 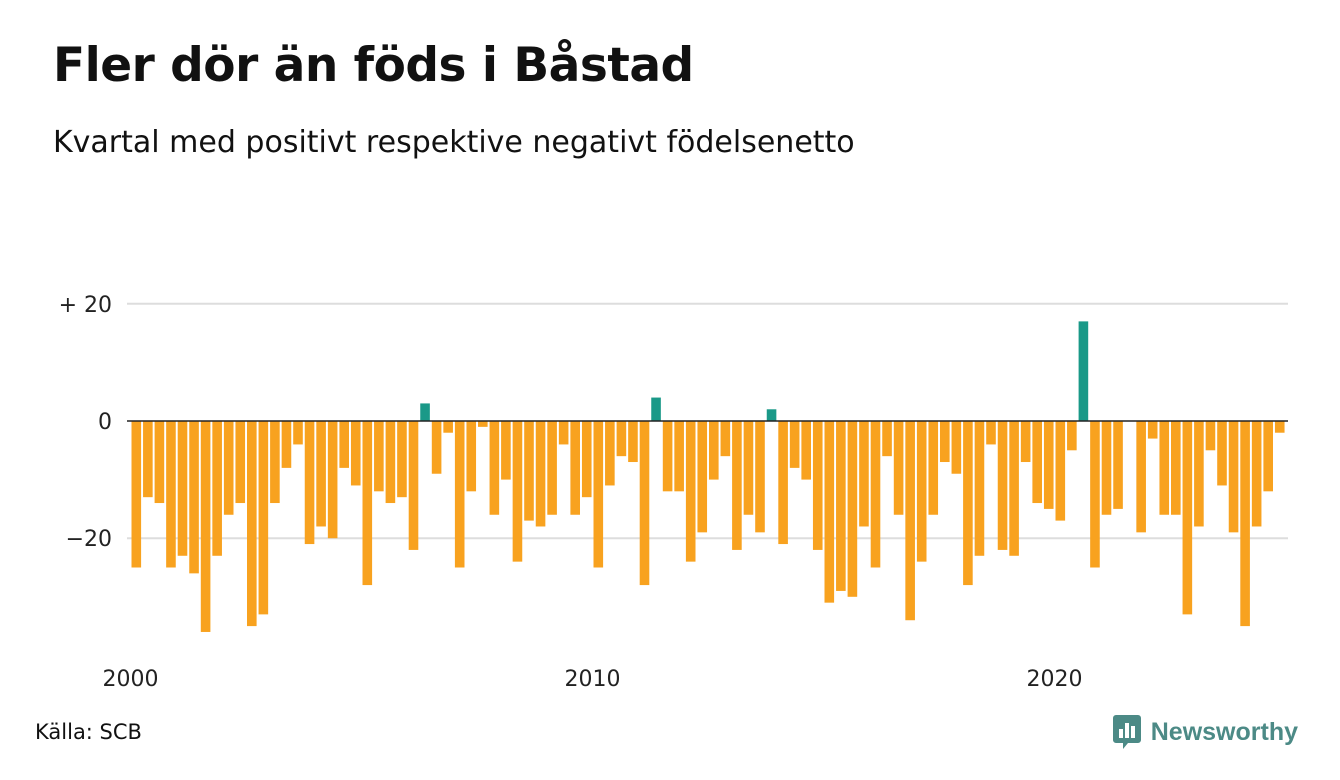 What do you see at coordinates (85, 422) in the screenshot?
I see `y-axis-ticks: + 20 0 −20` at bounding box center [85, 422].